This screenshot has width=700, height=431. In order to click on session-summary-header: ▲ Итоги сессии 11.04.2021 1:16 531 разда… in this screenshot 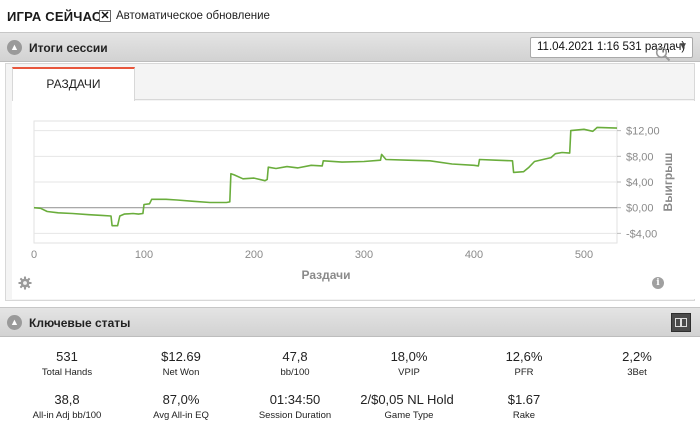, I will do `click(350, 47)`.